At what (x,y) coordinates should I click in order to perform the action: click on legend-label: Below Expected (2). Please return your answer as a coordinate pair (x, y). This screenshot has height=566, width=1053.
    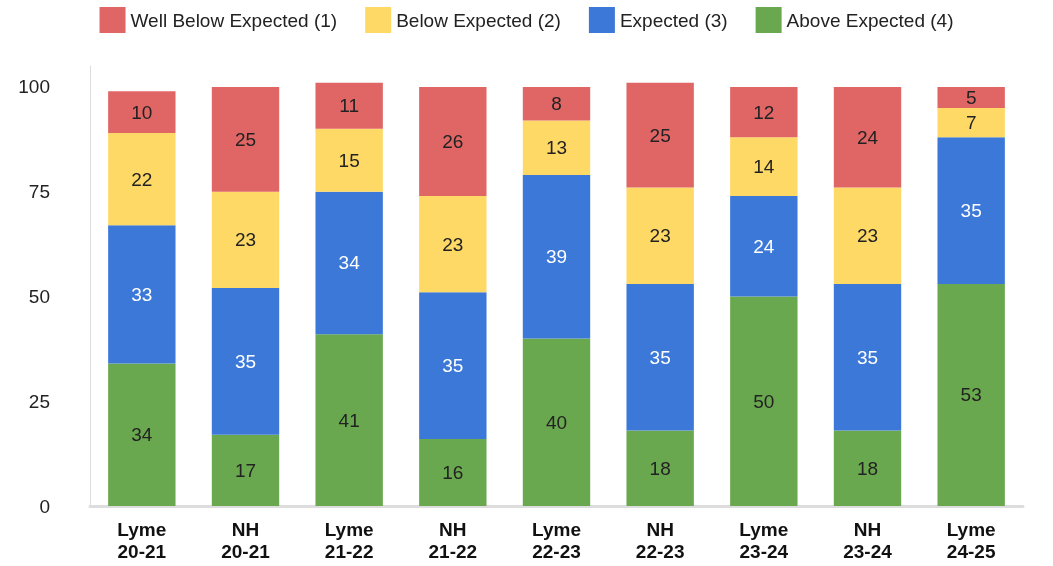
    Looking at the image, I should click on (478, 20).